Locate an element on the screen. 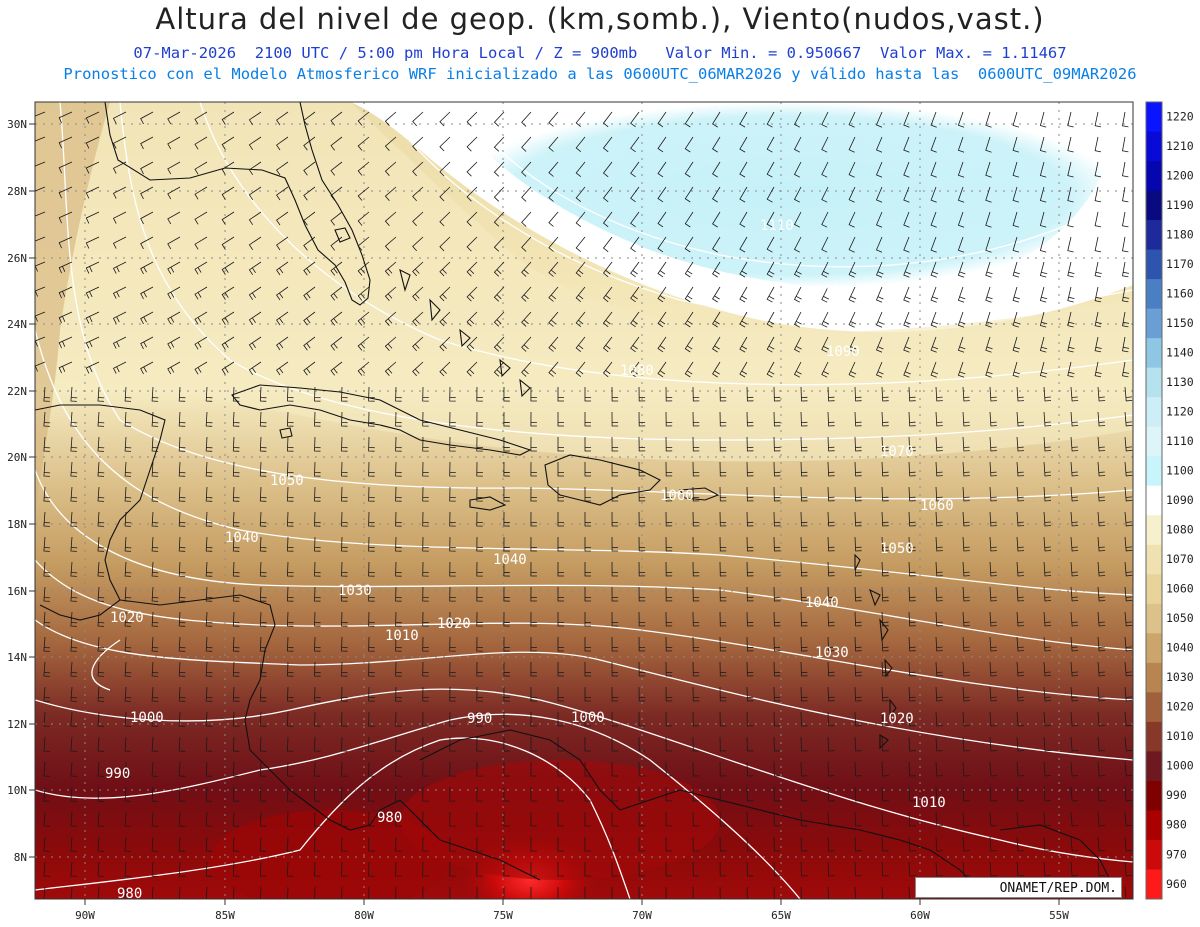 This screenshot has height=927, width=1200. lat-tick-label: 20N is located at coordinates (17, 457).